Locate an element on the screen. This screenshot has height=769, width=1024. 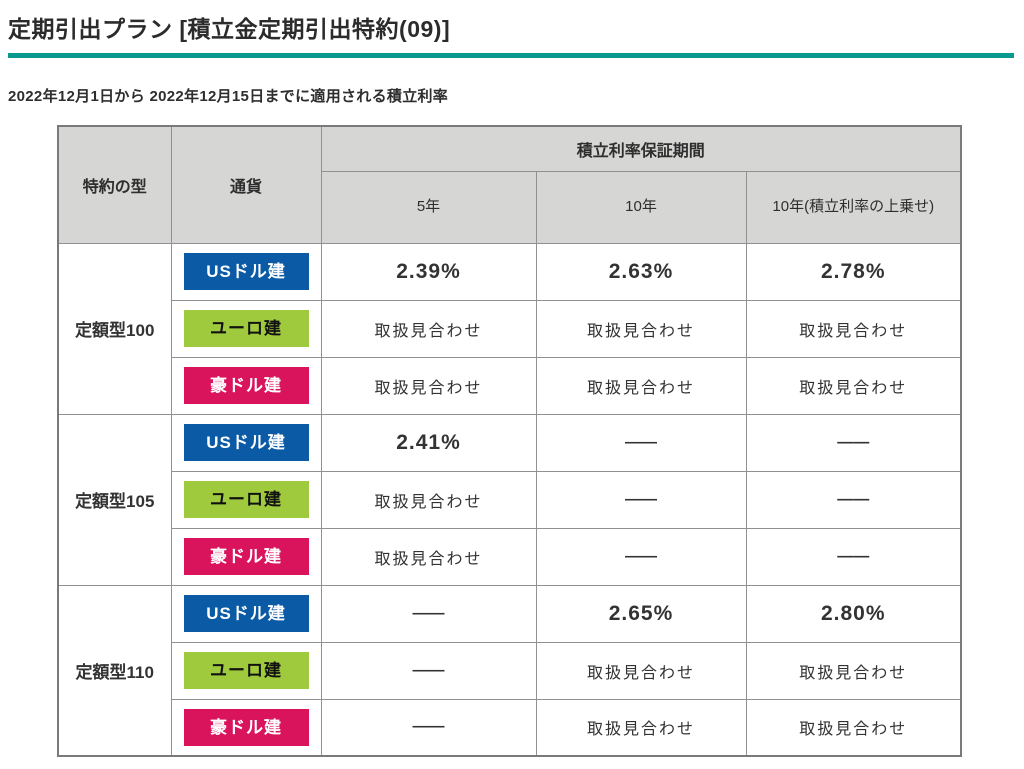
table-row: ユーロ建 —— 取扱見合わせ 取扱見合わせ is located at coordinates (510, 670).